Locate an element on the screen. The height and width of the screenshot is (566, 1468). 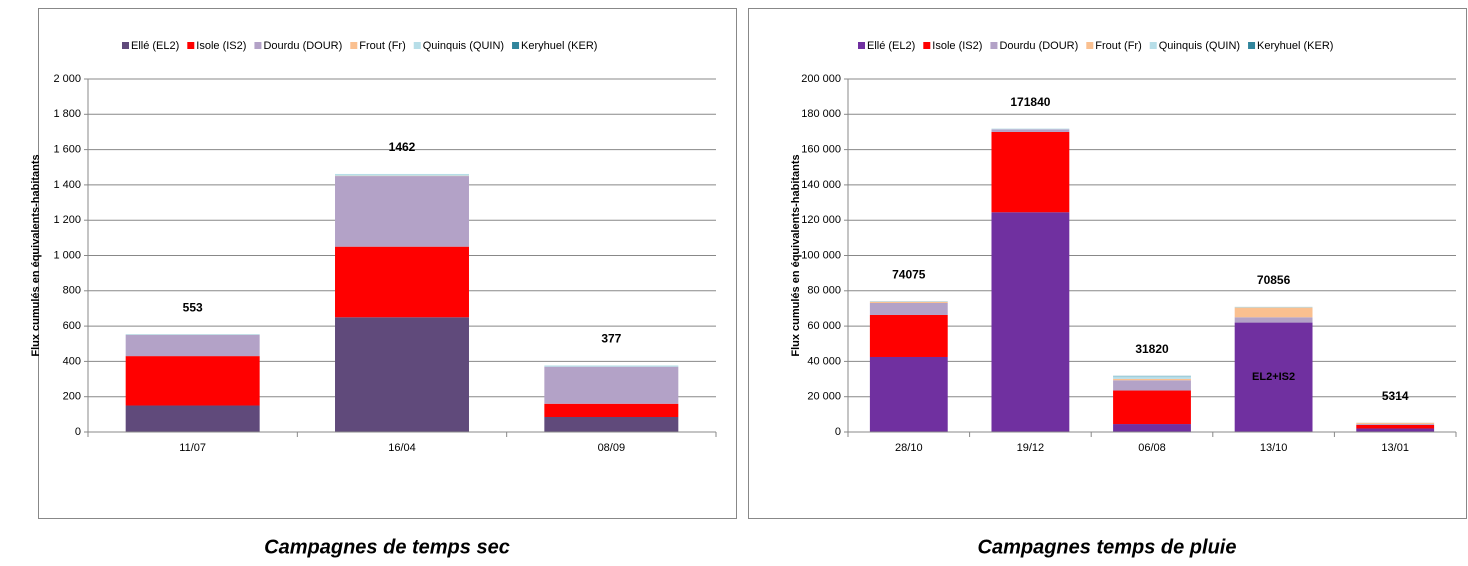
total-label: 70856 is located at coordinates (1274, 280).